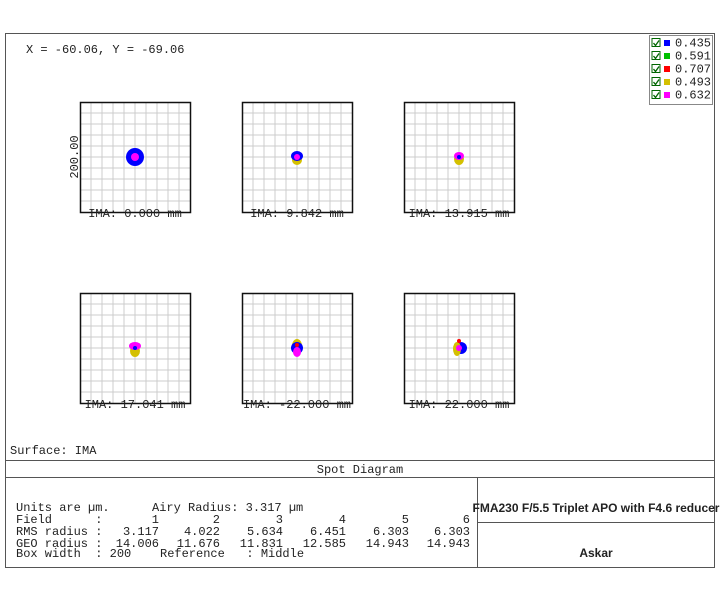 Image resolution: width=720 pixels, height=605 pixels. Describe the element at coordinates (297, 405) in the screenshot. I see `panel-label: IMA: -22.000 mm` at that location.